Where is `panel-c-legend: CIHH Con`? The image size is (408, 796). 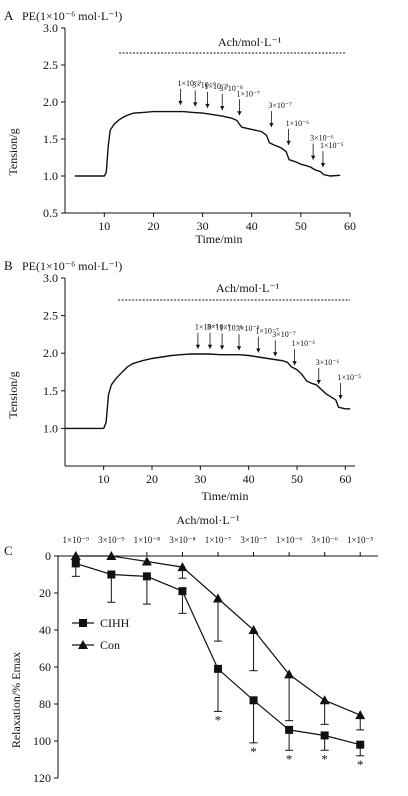
panel-c-legend: CIHH Con is located at coordinates (101, 634).